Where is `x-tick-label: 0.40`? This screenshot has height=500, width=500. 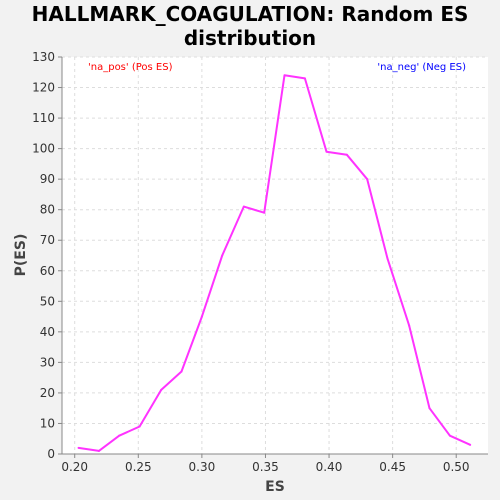 x-tick-label: 0.40 is located at coordinates (329, 467).